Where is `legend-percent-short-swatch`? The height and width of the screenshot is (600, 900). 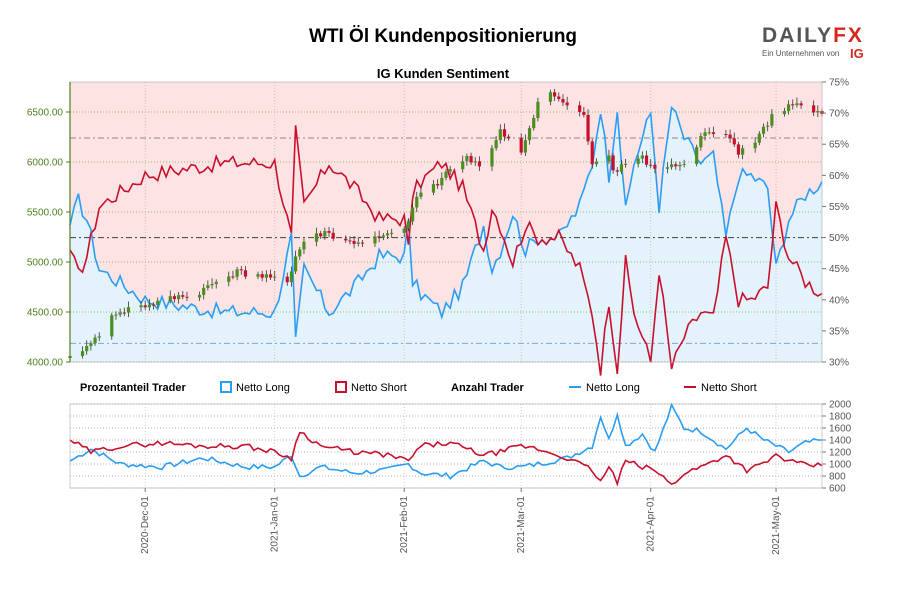
legend-percent-short-swatch is located at coordinates (341, 387).